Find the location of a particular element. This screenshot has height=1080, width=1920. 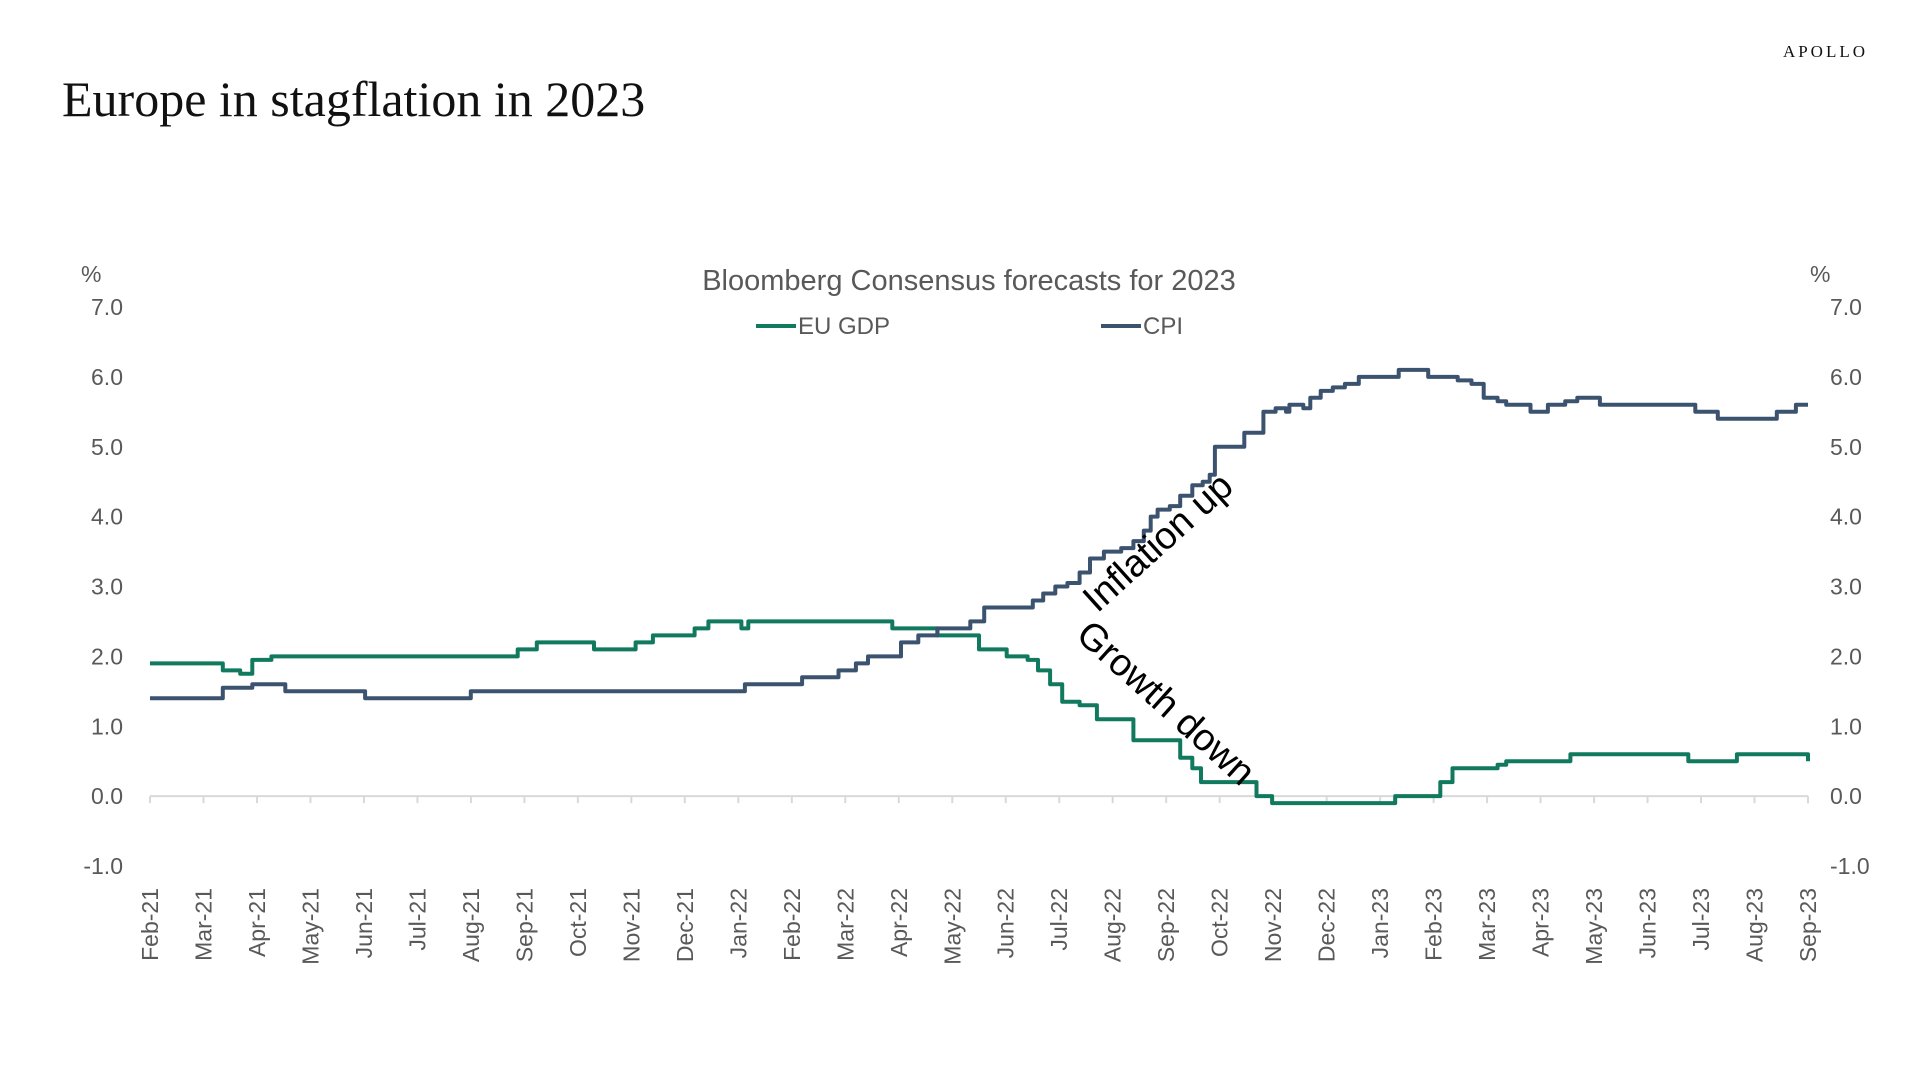

x-tick-label: Apr-22 is located at coordinates (899, 922).